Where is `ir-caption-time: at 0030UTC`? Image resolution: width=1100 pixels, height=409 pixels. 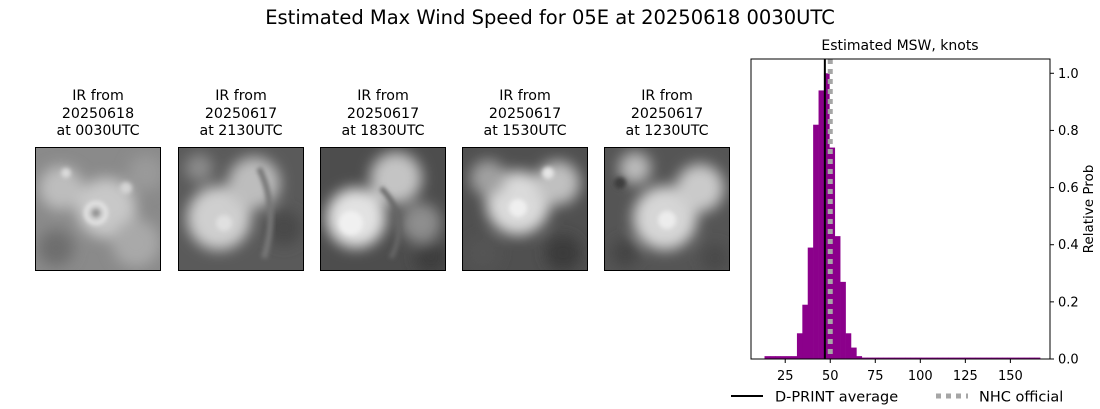 ir-caption-time: at 0030UTC is located at coordinates (98, 131).